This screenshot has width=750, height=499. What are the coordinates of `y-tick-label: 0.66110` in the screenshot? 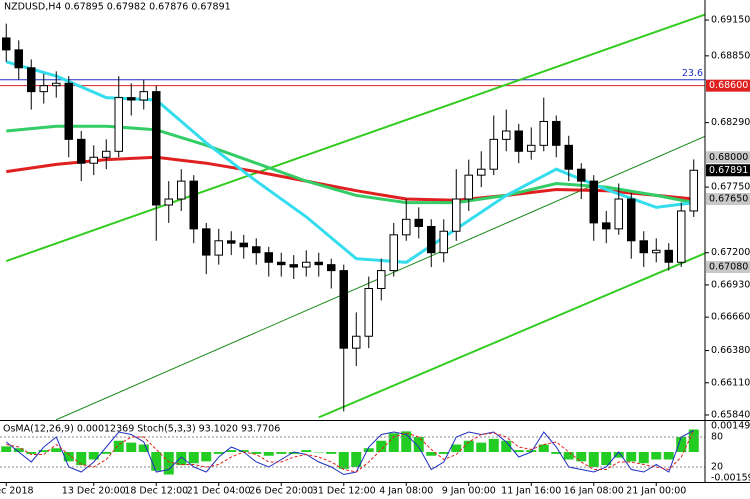 It's located at (730, 382).